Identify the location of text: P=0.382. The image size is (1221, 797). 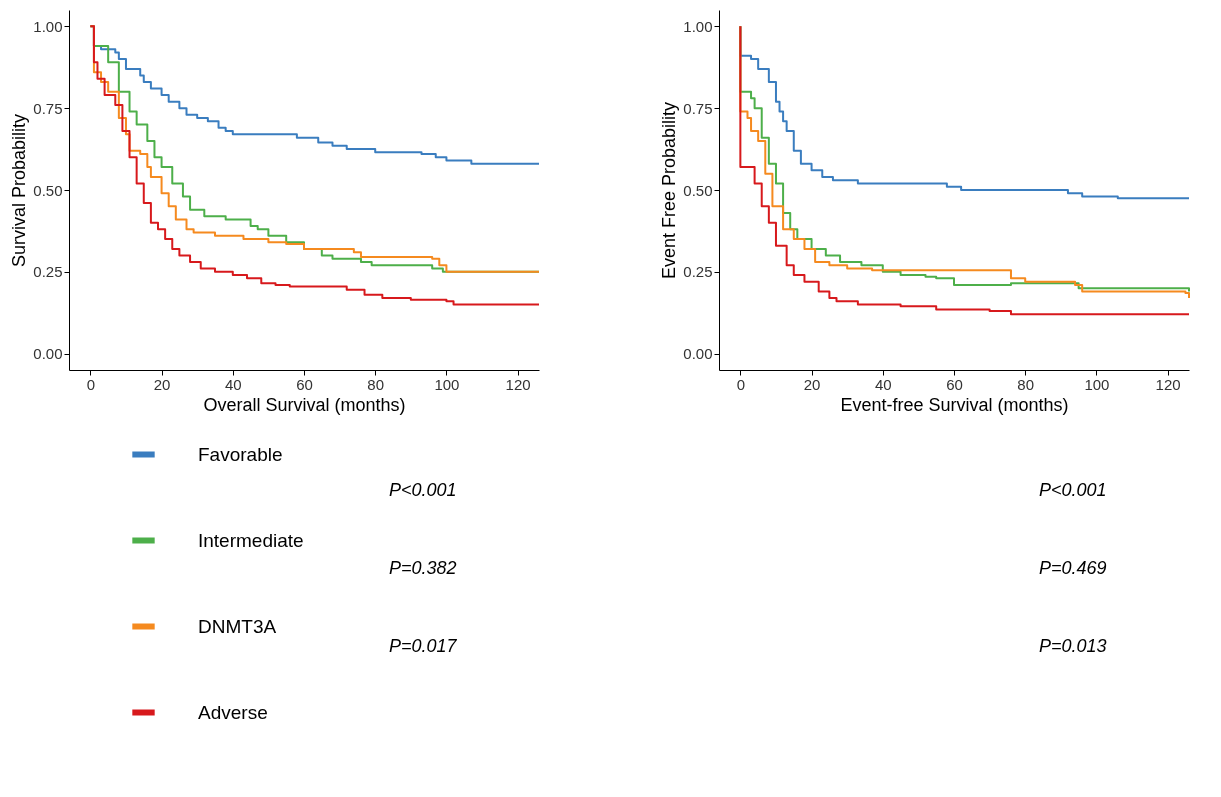
(423, 568).